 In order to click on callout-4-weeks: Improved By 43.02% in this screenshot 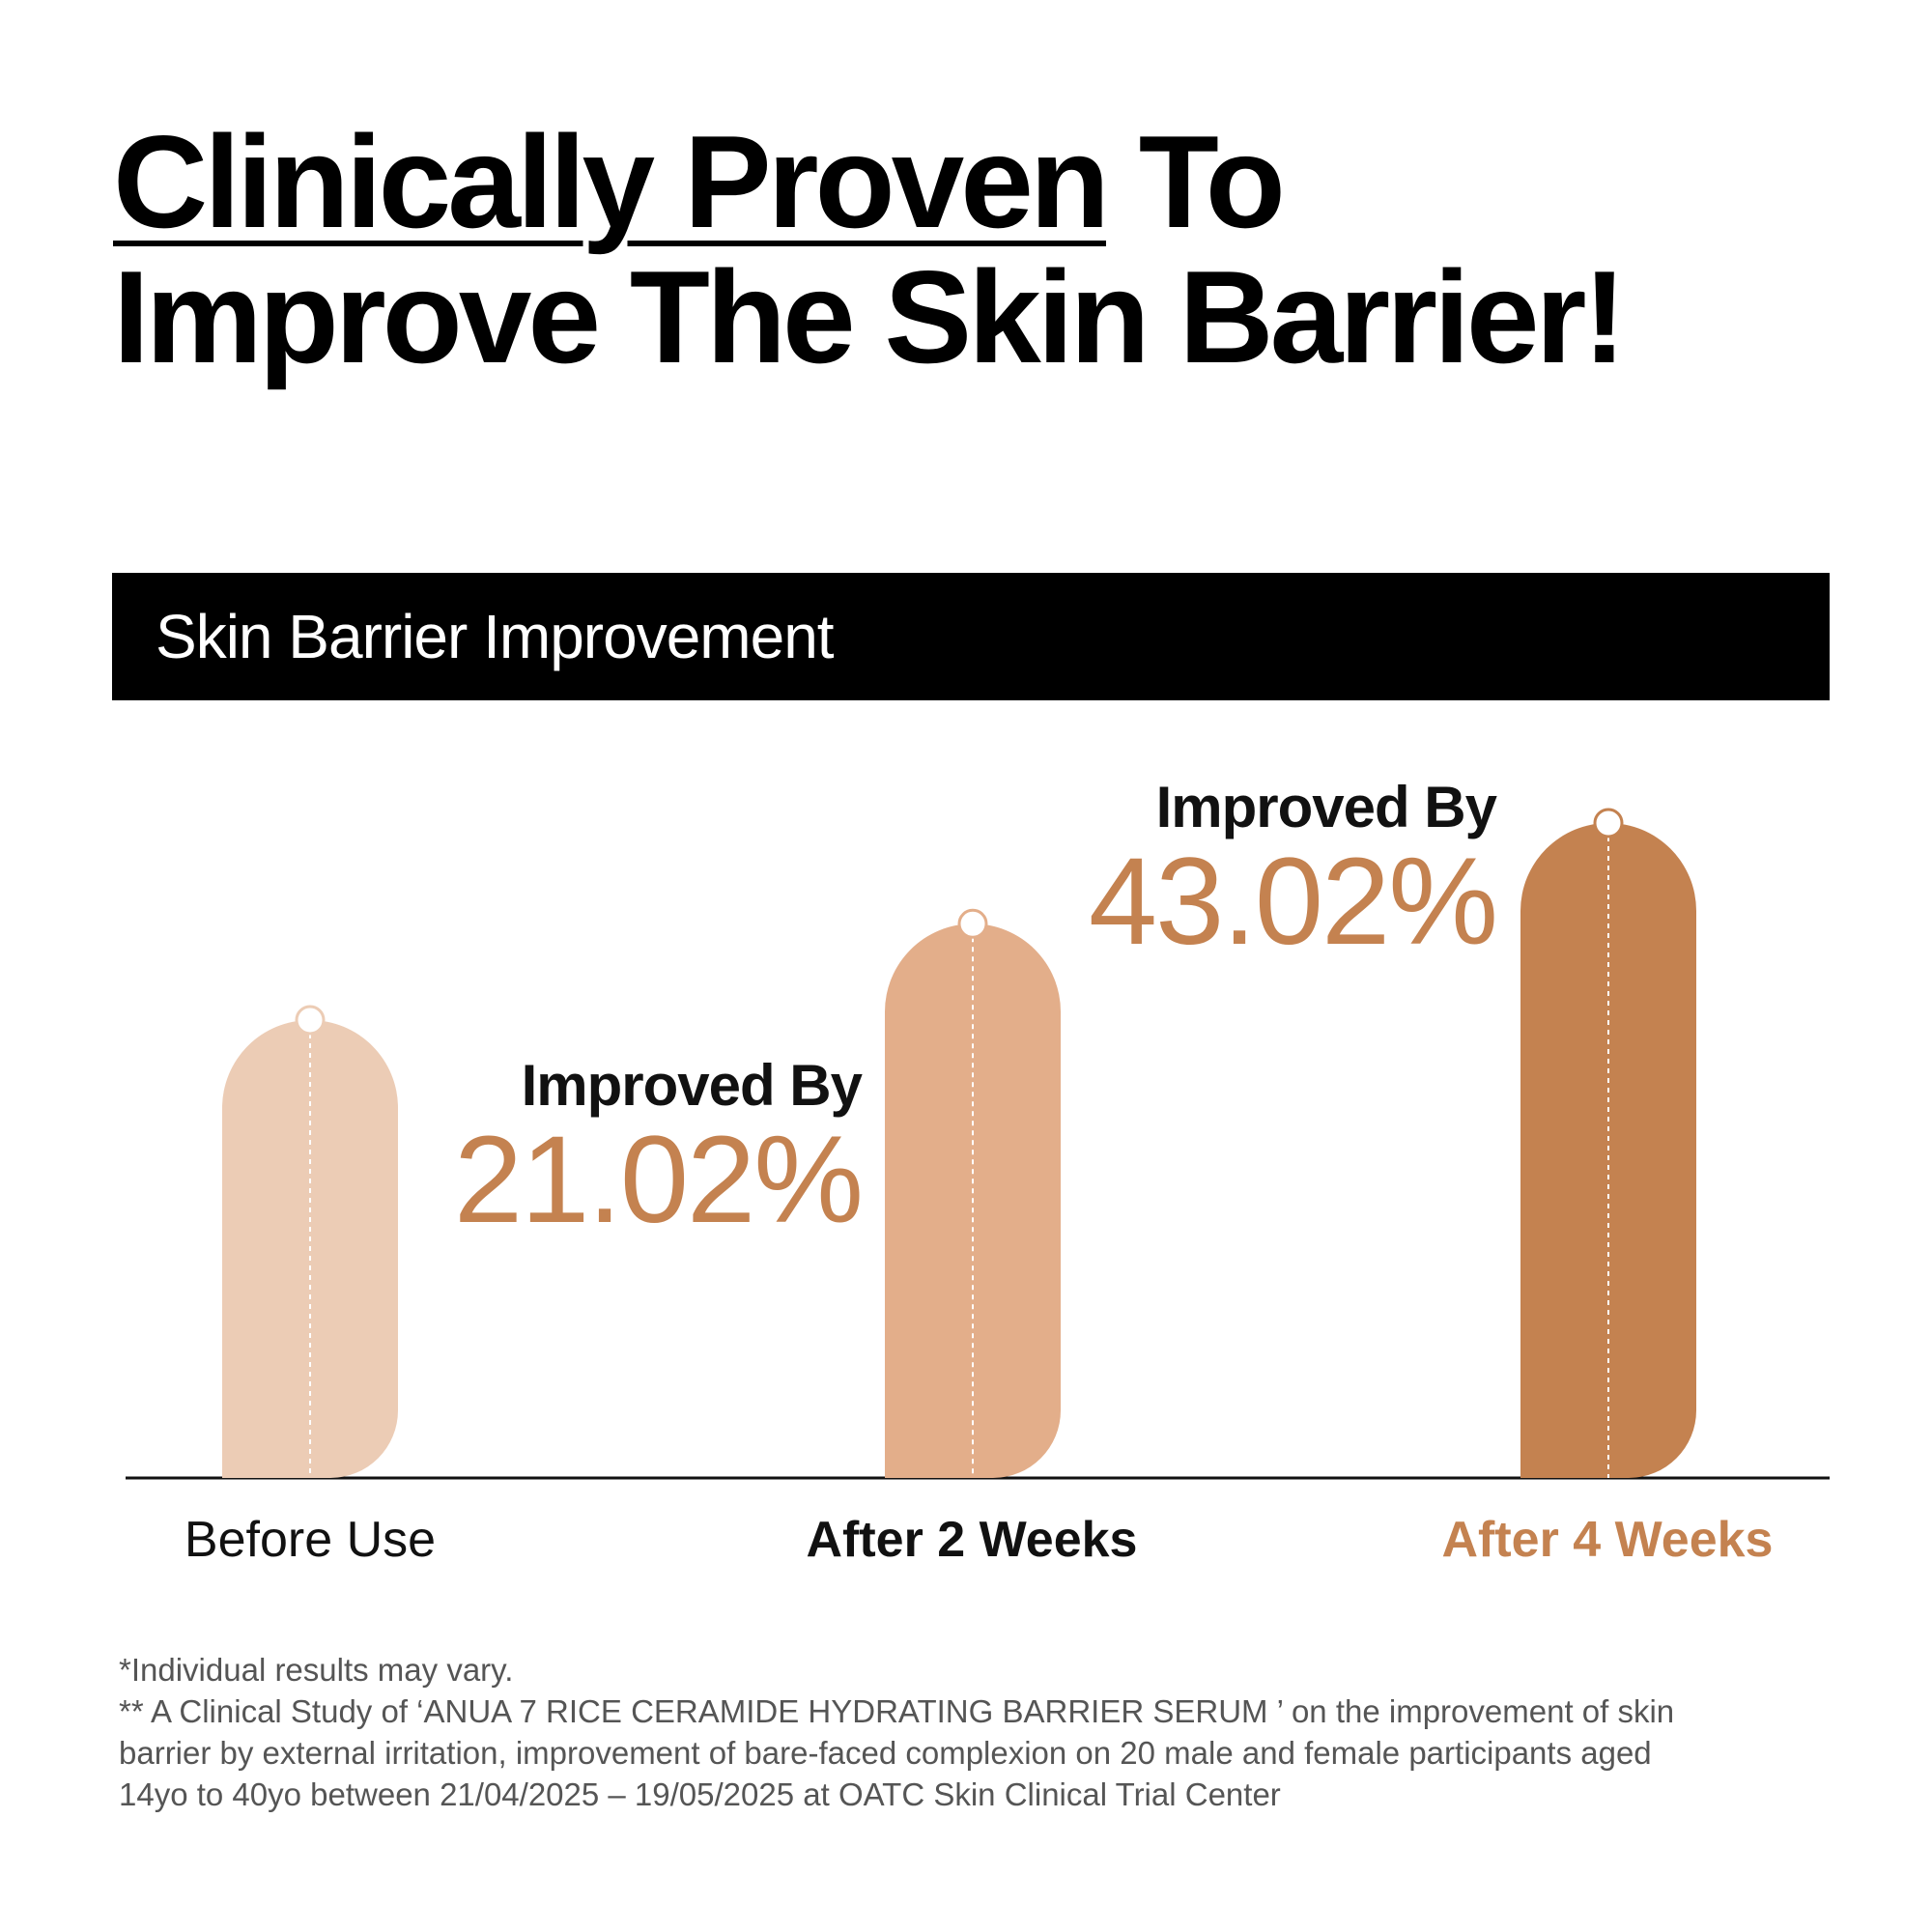, I will do `click(1293, 873)`.